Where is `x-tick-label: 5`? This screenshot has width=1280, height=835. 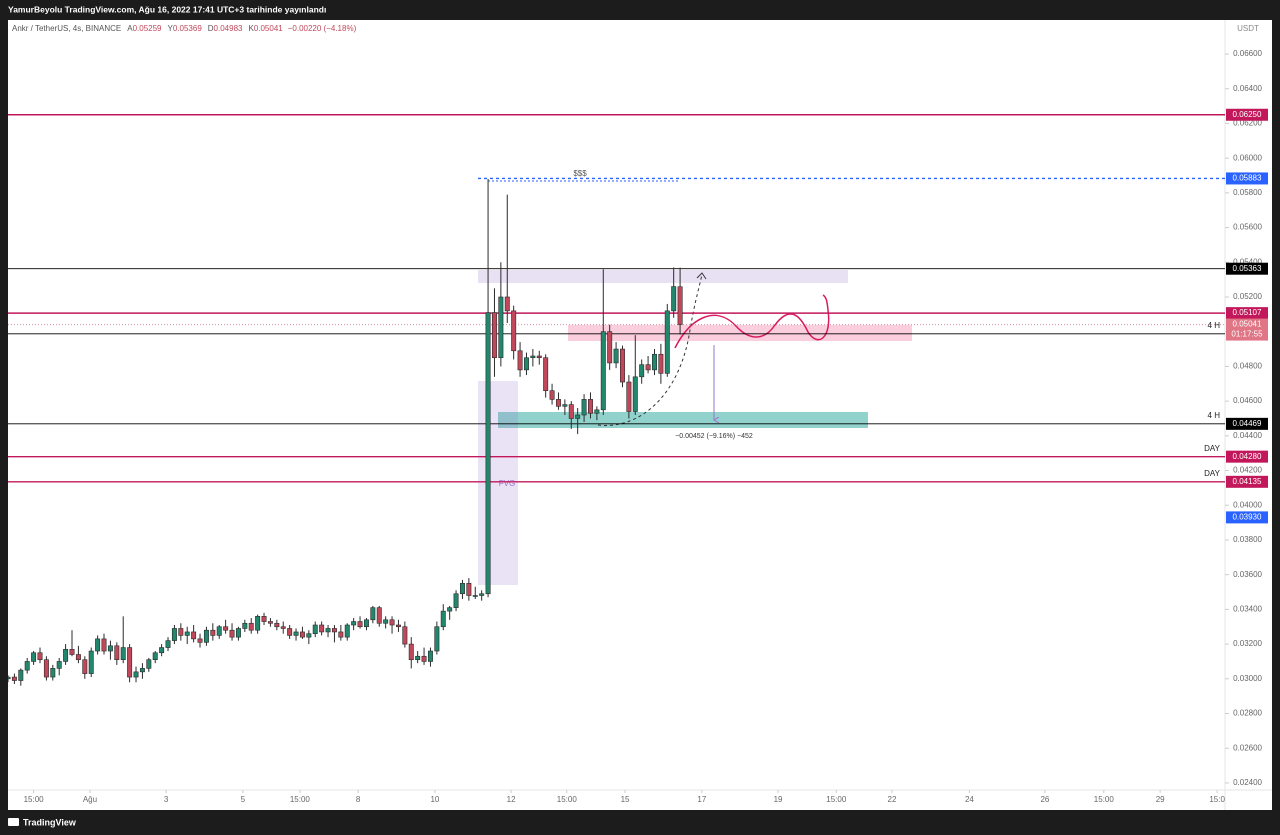 x-tick-label: 5 is located at coordinates (243, 799).